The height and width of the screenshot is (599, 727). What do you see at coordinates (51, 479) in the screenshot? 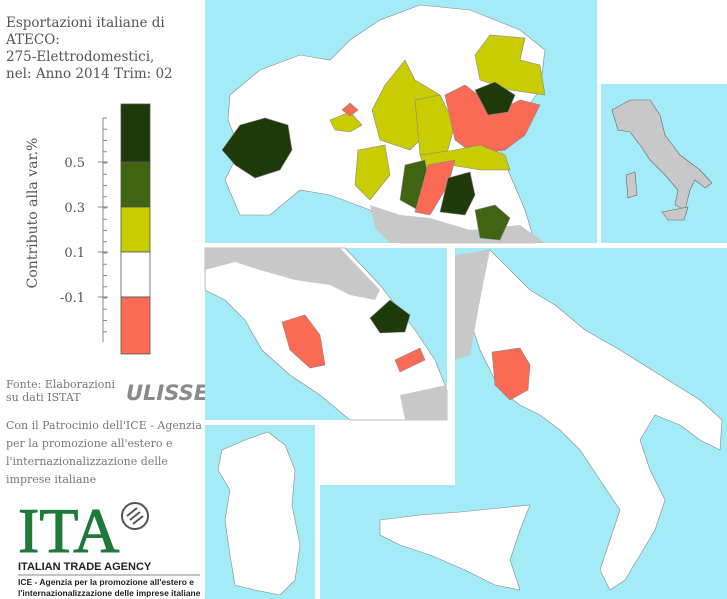
I see `patronage-line: imprese italiane` at bounding box center [51, 479].